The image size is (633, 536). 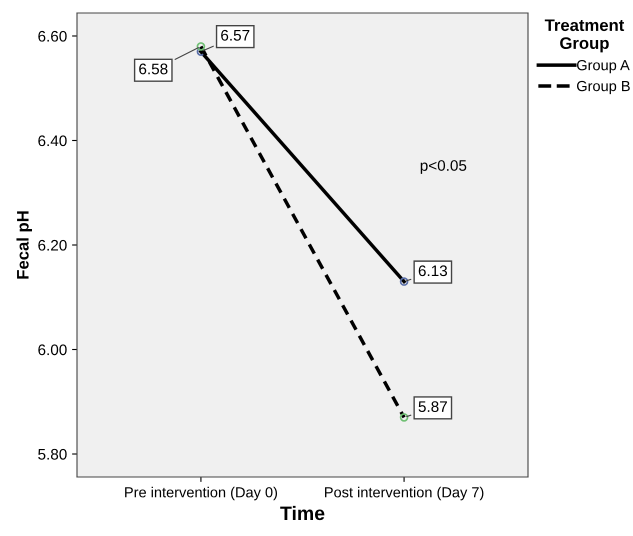 What do you see at coordinates (201, 493) in the screenshot?
I see `x-tick-label: Pre intervention (Day 0)` at bounding box center [201, 493].